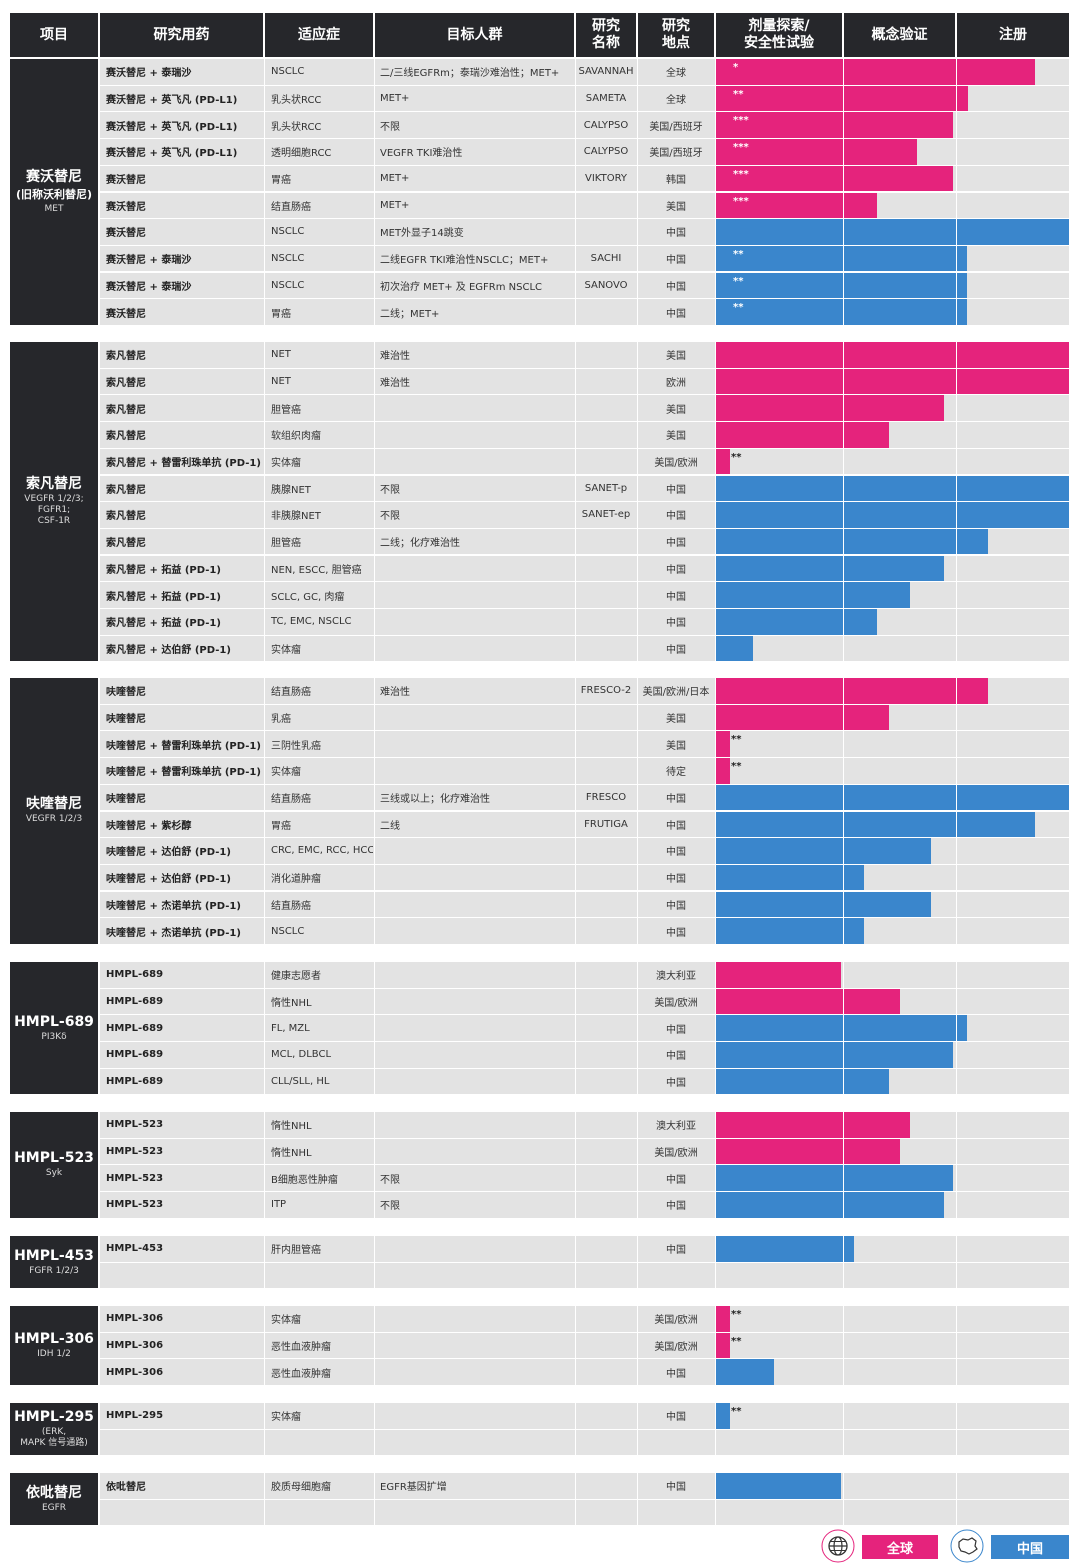 The image size is (1080, 1563). What do you see at coordinates (54, 1353) in the screenshot?
I see `group-target: IDH 1/2` at bounding box center [54, 1353].